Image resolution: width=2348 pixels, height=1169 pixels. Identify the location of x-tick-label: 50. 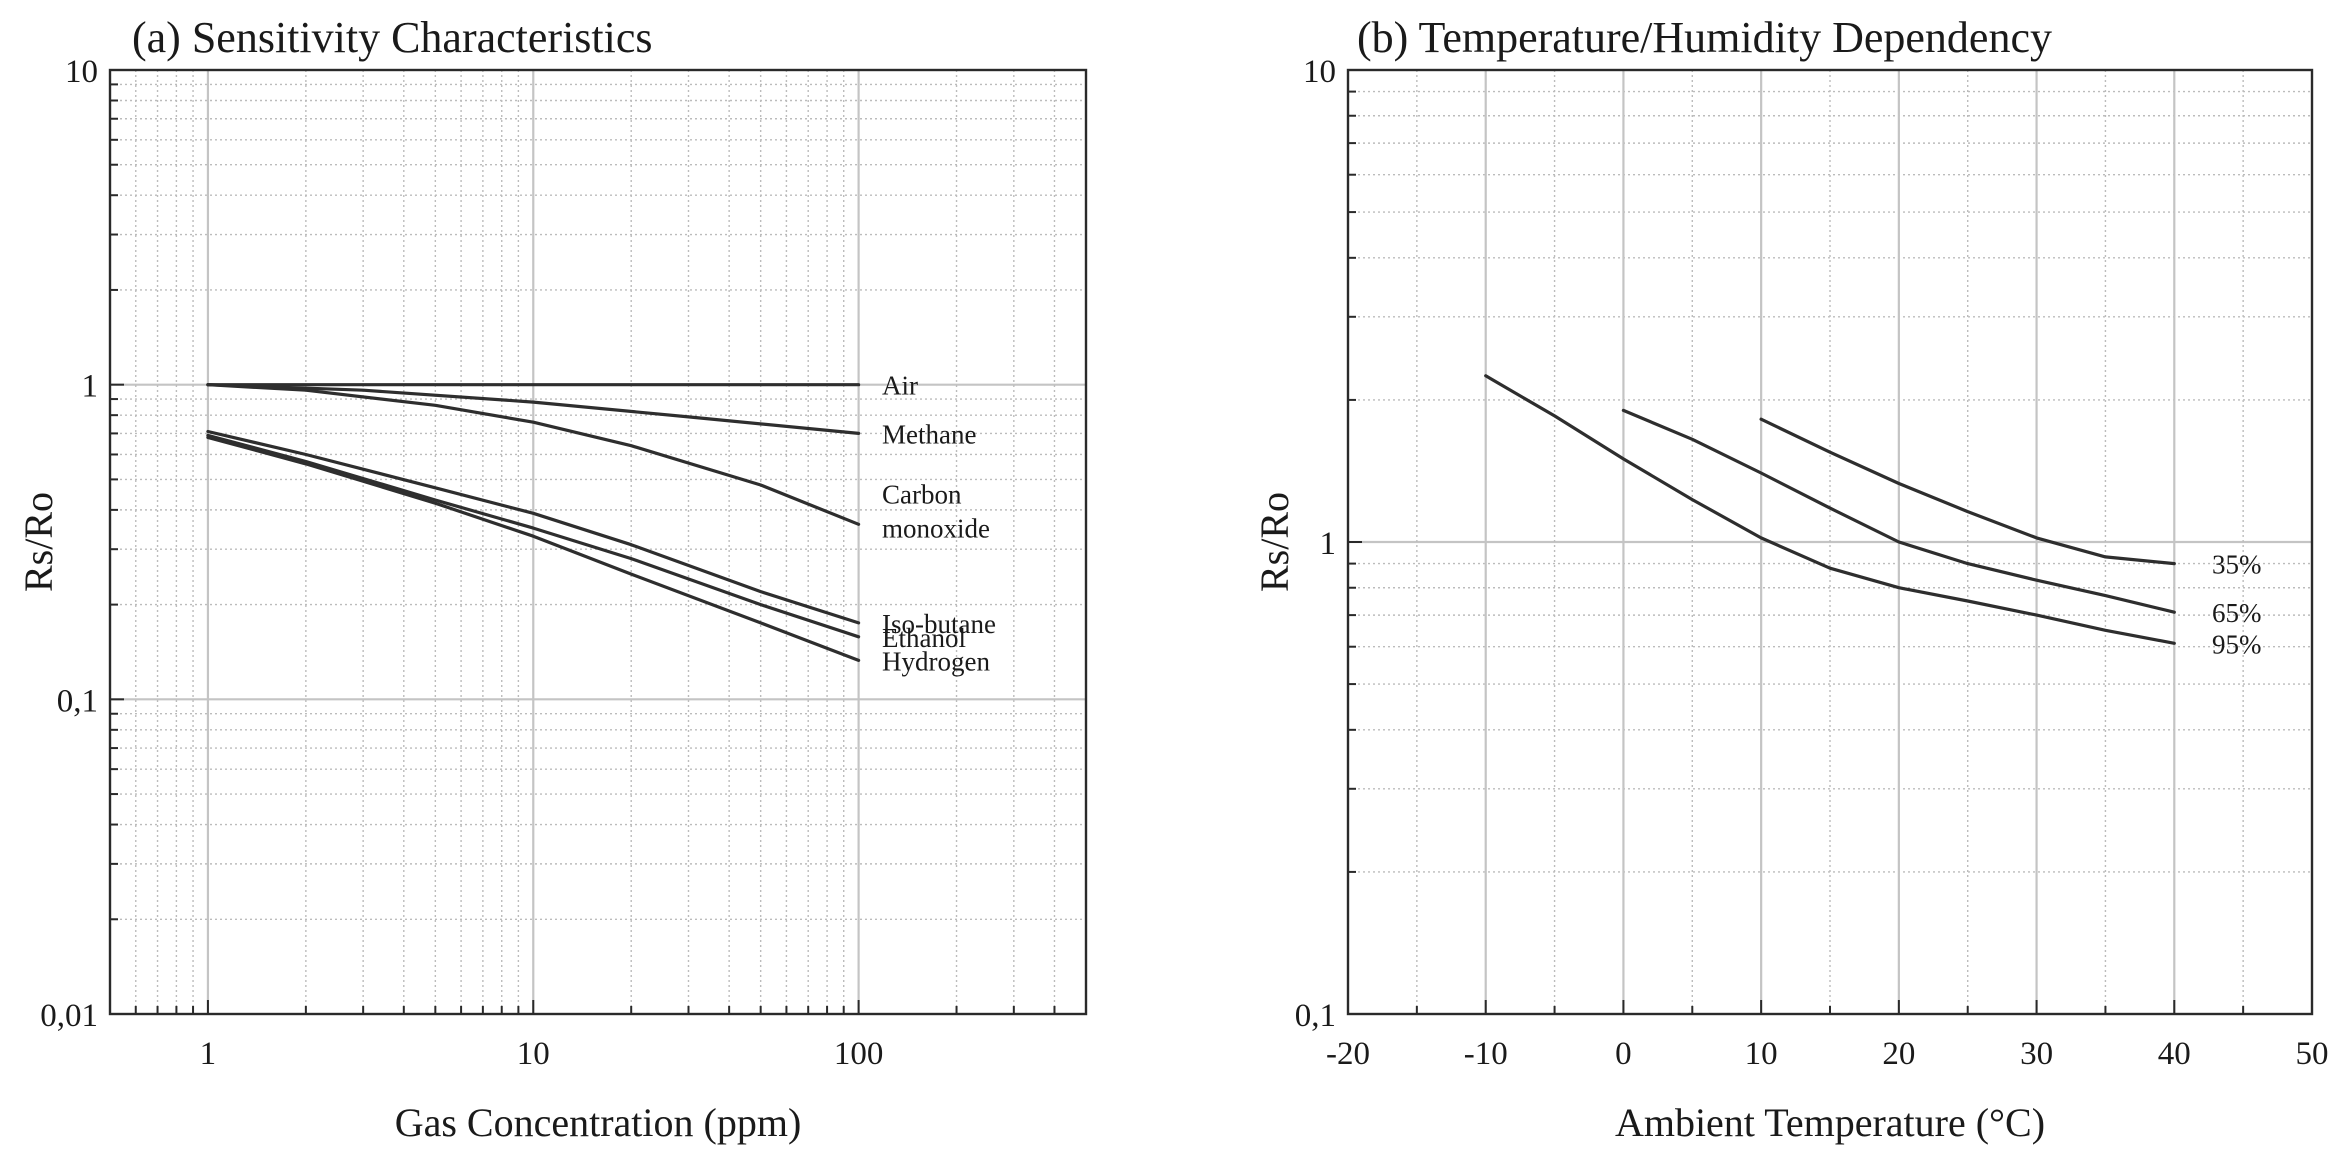
(2312, 1054).